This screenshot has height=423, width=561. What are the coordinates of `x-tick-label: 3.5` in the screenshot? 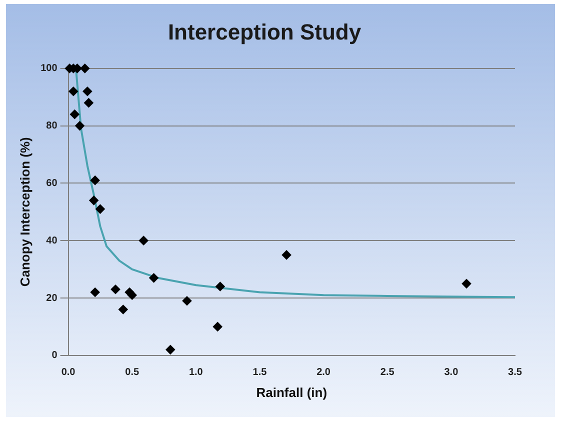 It's located at (515, 372).